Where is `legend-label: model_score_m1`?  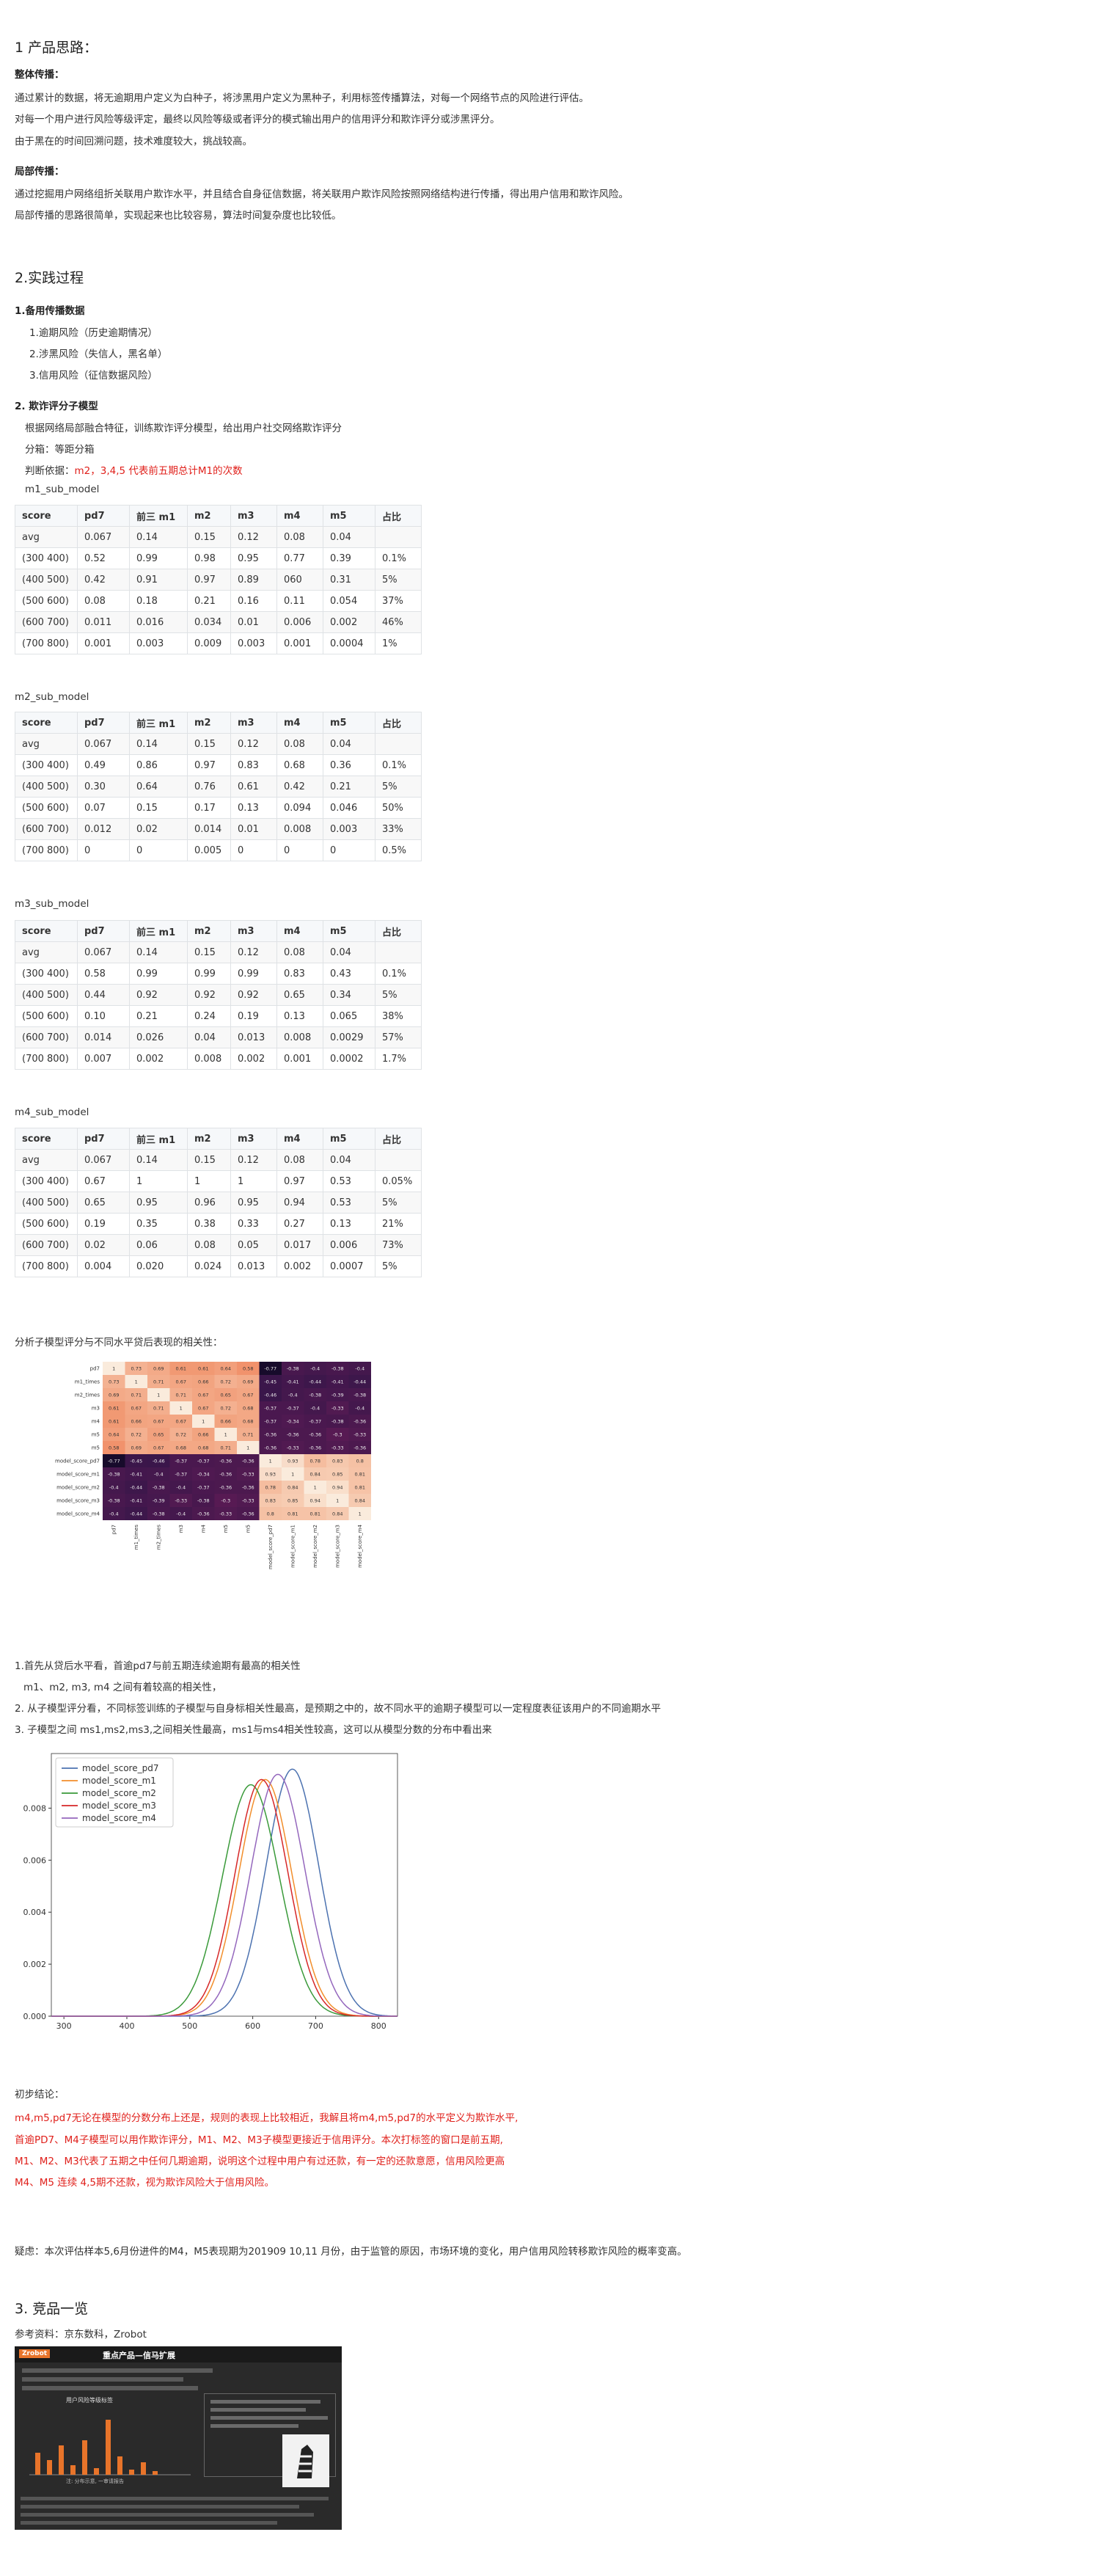
legend-label: model_score_m1 is located at coordinates (119, 1781).